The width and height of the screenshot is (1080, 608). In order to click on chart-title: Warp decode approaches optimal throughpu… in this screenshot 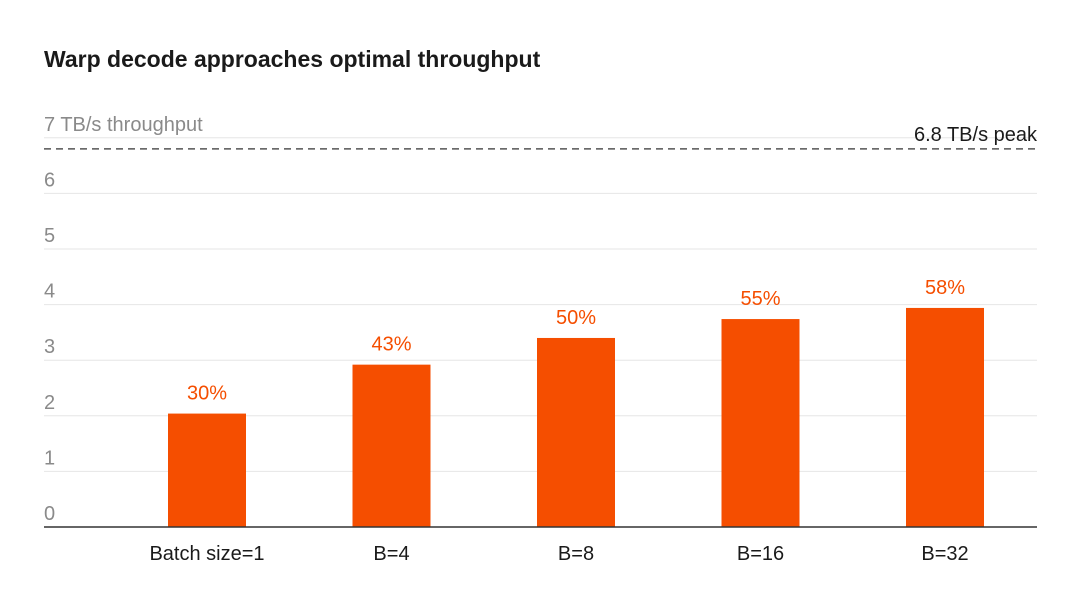, I will do `click(292, 59)`.